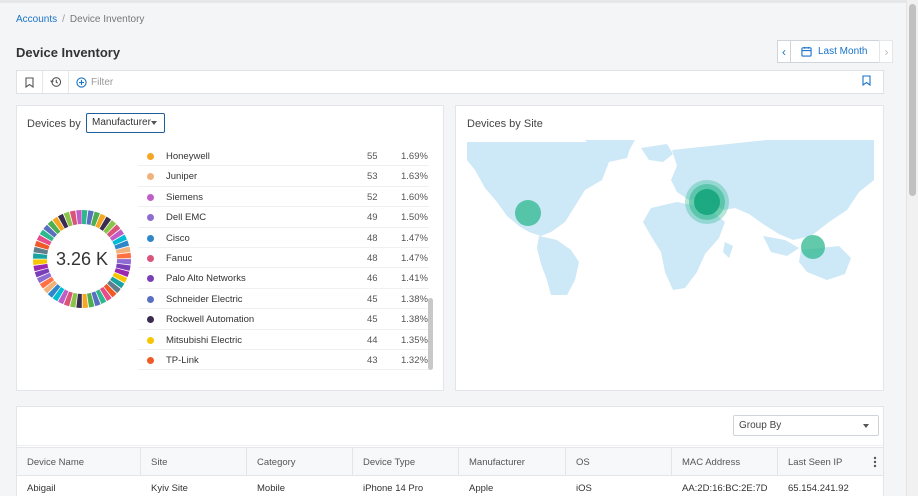 The width and height of the screenshot is (918, 496). Describe the element at coordinates (204, 340) in the screenshot. I see `manufacturer-name: Mitsubishi Electric` at that location.